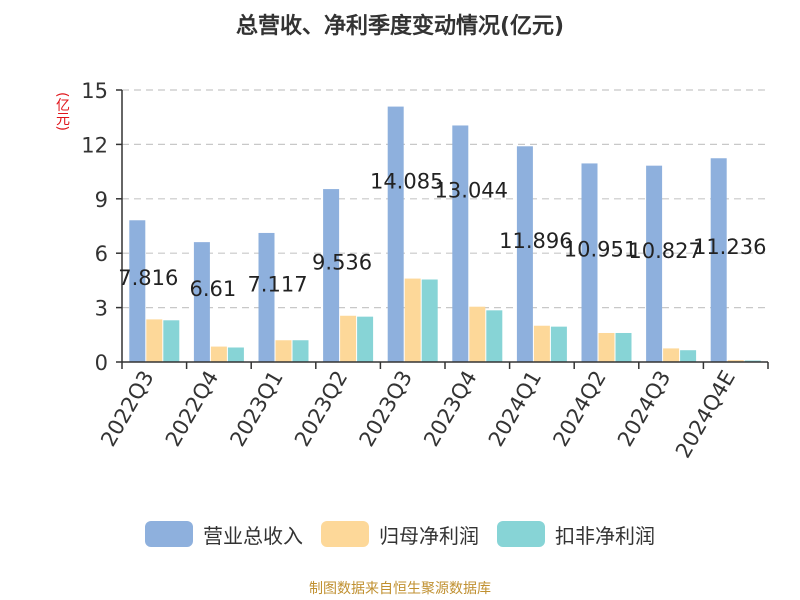 The width and height of the screenshot is (800, 600). I want to click on legend-label-revenue: 营业总收入, so click(253, 535).